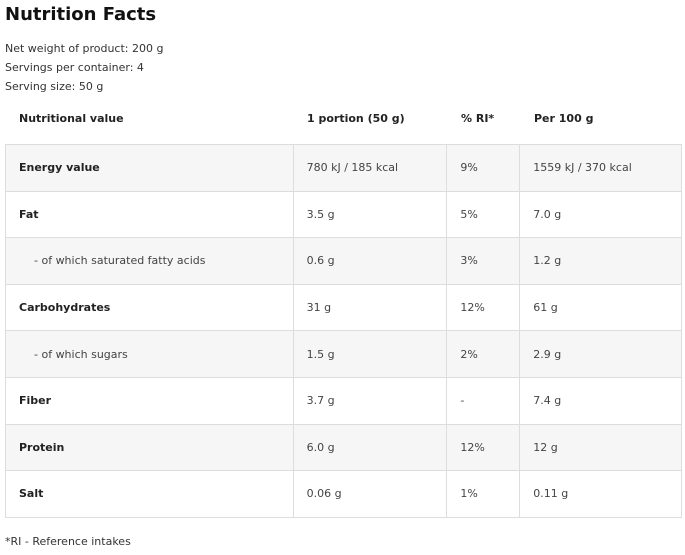  What do you see at coordinates (600, 400) in the screenshot?
I see `per-100g-value: 7.4 g` at bounding box center [600, 400].